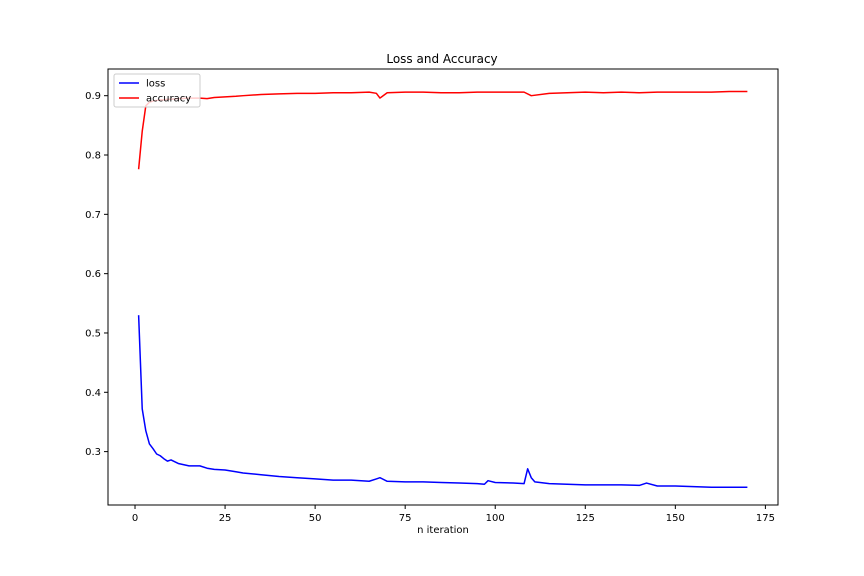  I want to click on x-axis: 0 25 50 75 100 125 150 175, so click(453, 514).